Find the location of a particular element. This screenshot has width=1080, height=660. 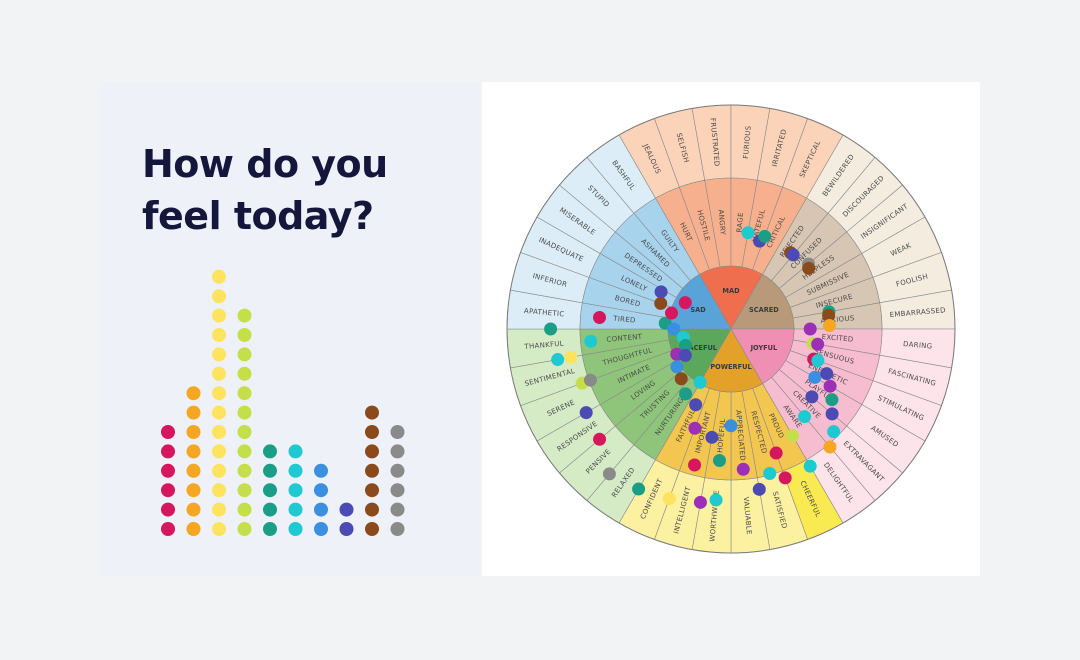

wheel-core-label-mad: MAD is located at coordinates (731, 291).